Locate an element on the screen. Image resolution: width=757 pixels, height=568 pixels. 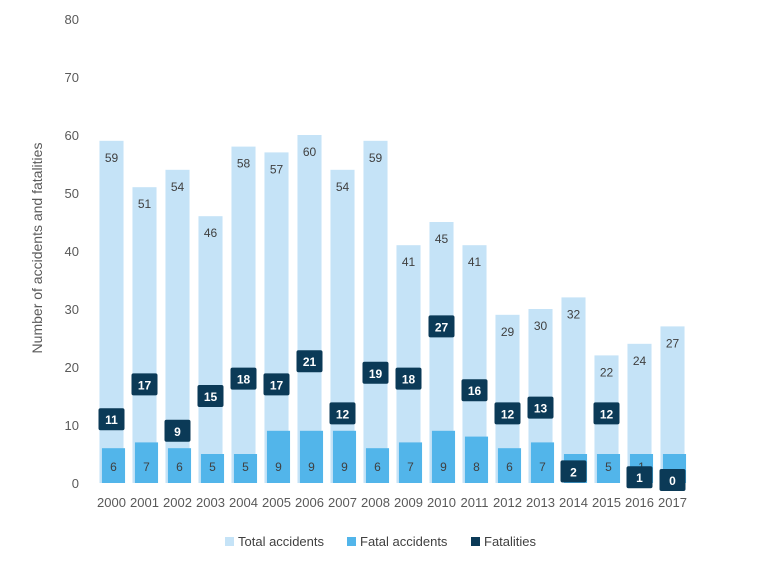
fatalities-label: 1 is located at coordinates (639, 478).